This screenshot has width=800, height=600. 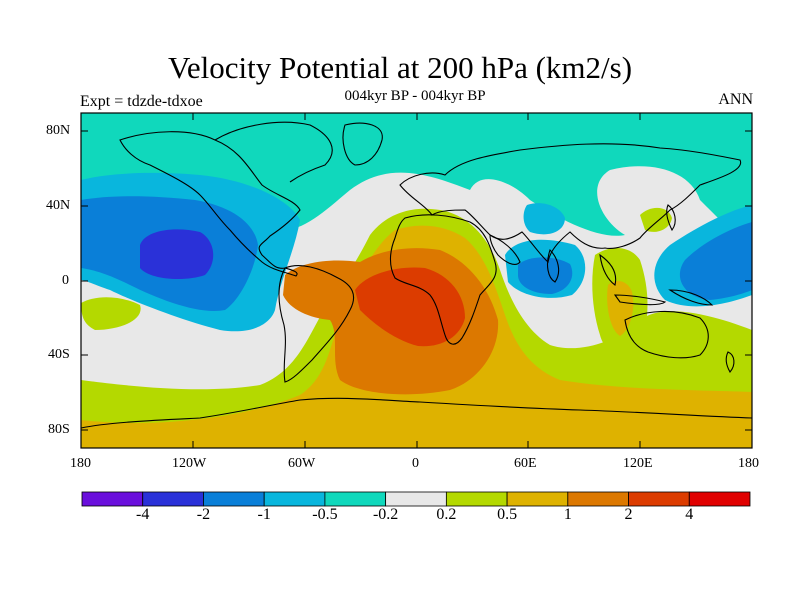 What do you see at coordinates (65, 280) in the screenshot?
I see `lat-tick-0: 0` at bounding box center [65, 280].